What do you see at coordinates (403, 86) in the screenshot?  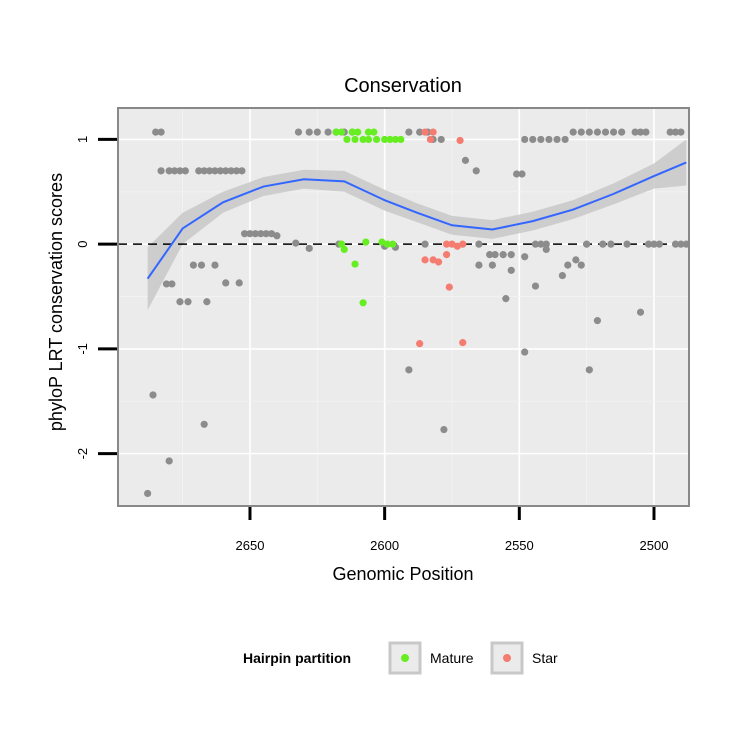 I see `chart-title: Conservation` at bounding box center [403, 86].